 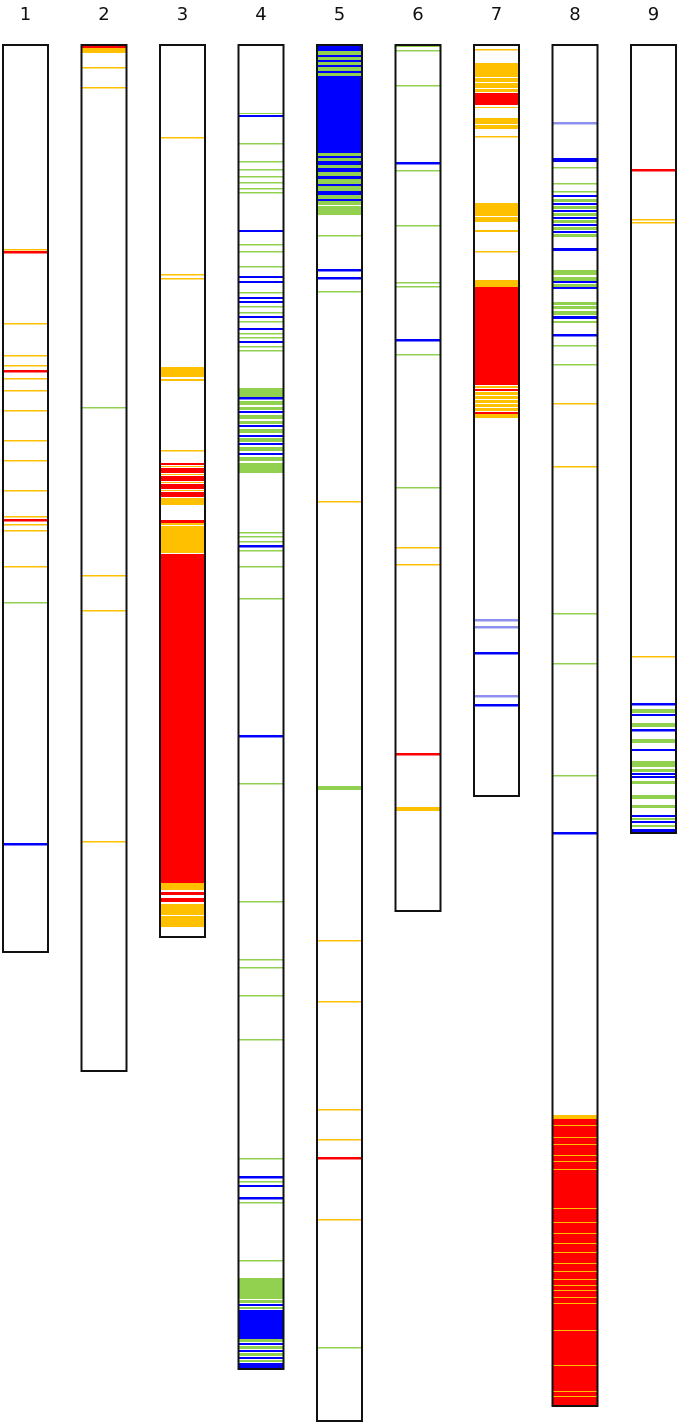 What do you see at coordinates (653, 14) in the screenshot?
I see `column-label-9: 9` at bounding box center [653, 14].